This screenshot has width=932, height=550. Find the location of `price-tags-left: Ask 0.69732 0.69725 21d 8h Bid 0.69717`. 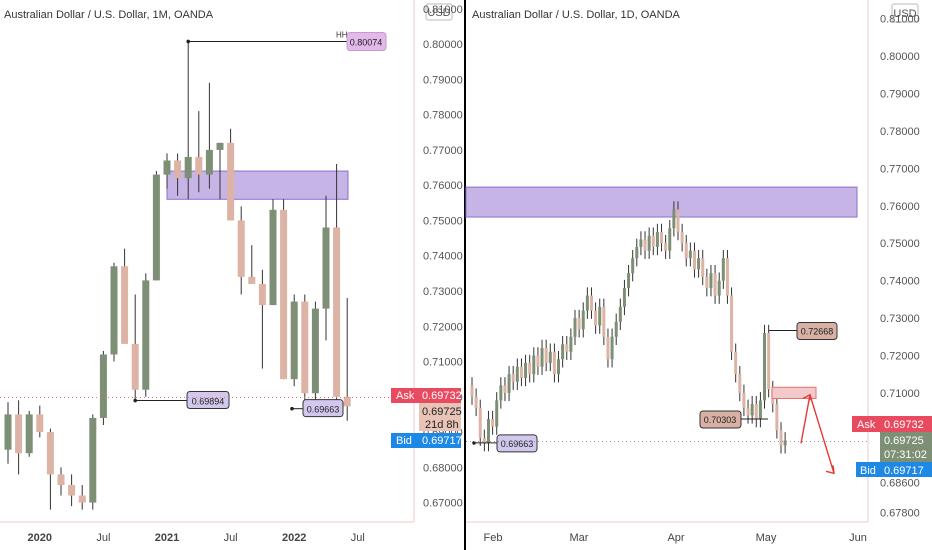

price-tags-left: Ask 0.69732 0.69725 21d 8h Bid 0.69717 is located at coordinates (426, 418).